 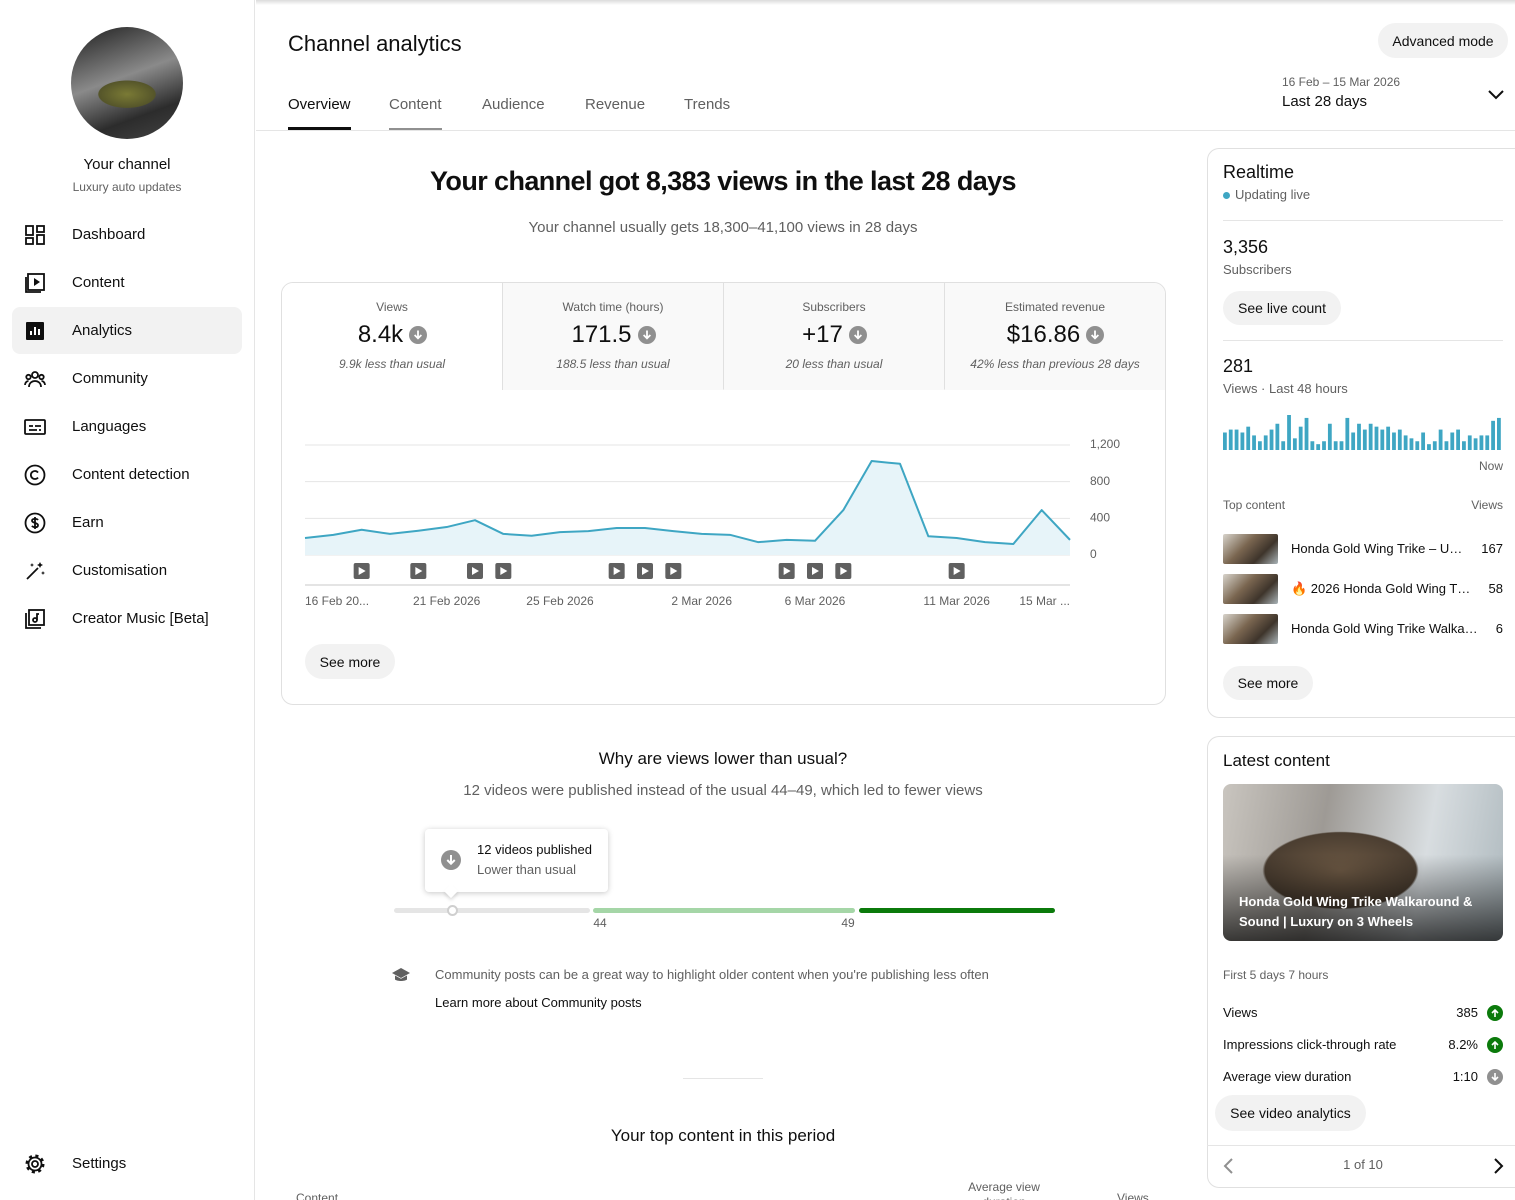 I want to click on metric-note: 9.9k less than usual, so click(x=392, y=363).